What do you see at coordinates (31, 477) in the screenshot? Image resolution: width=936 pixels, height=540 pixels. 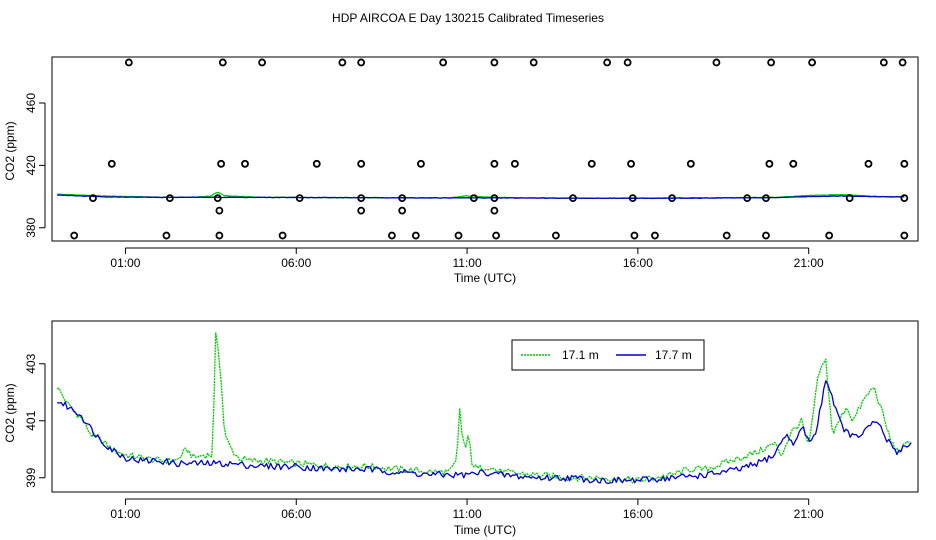 I see `bottom-y-tick-label: 399` at bounding box center [31, 477].